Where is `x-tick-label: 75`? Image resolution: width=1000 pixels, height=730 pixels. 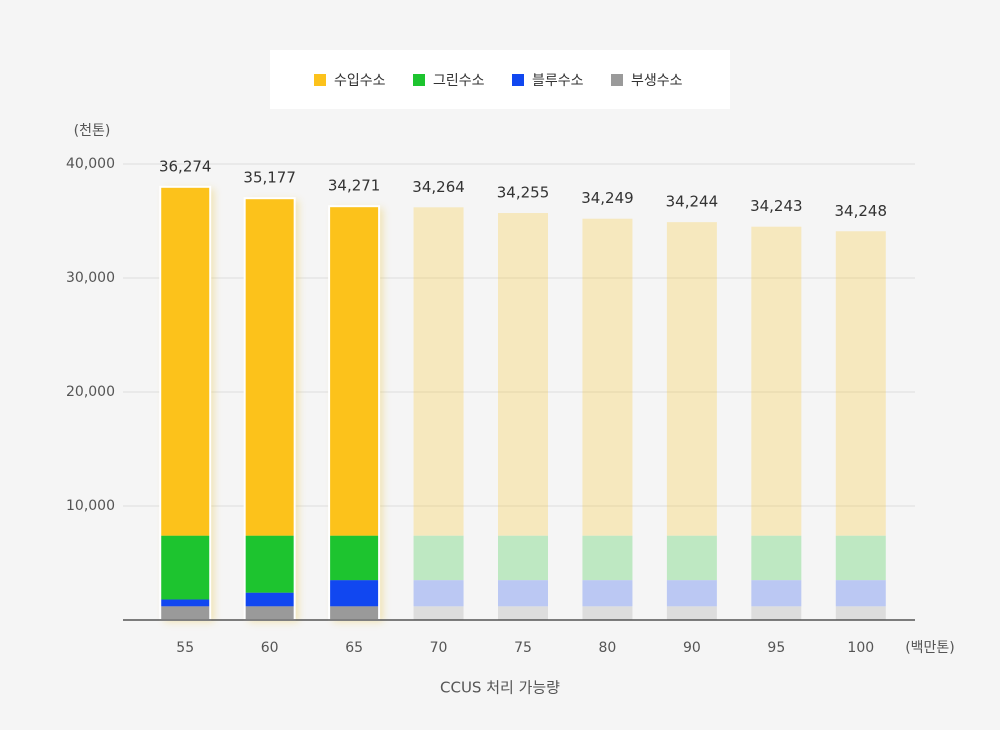
x-tick-label: 75 is located at coordinates (523, 648).